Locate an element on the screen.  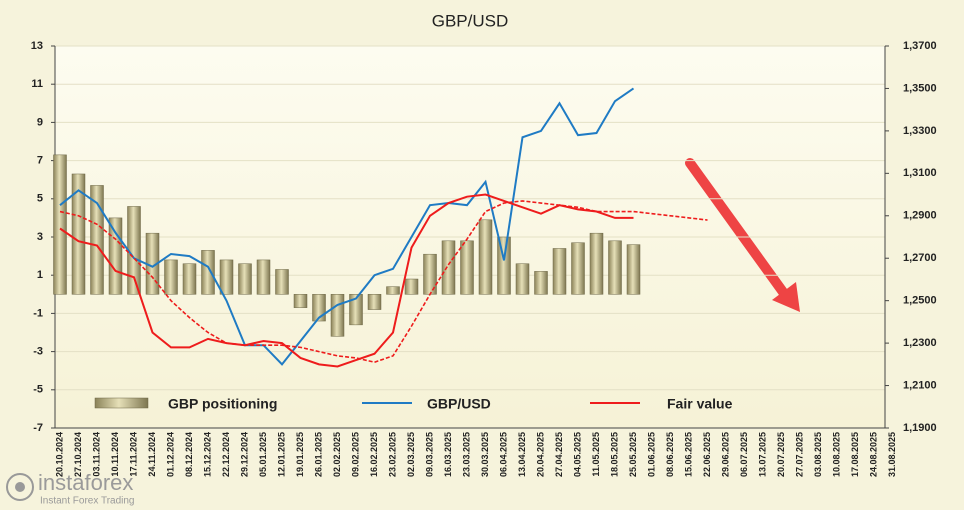
x-tick-label: 10.08.2025 is located at coordinates (836, 454).